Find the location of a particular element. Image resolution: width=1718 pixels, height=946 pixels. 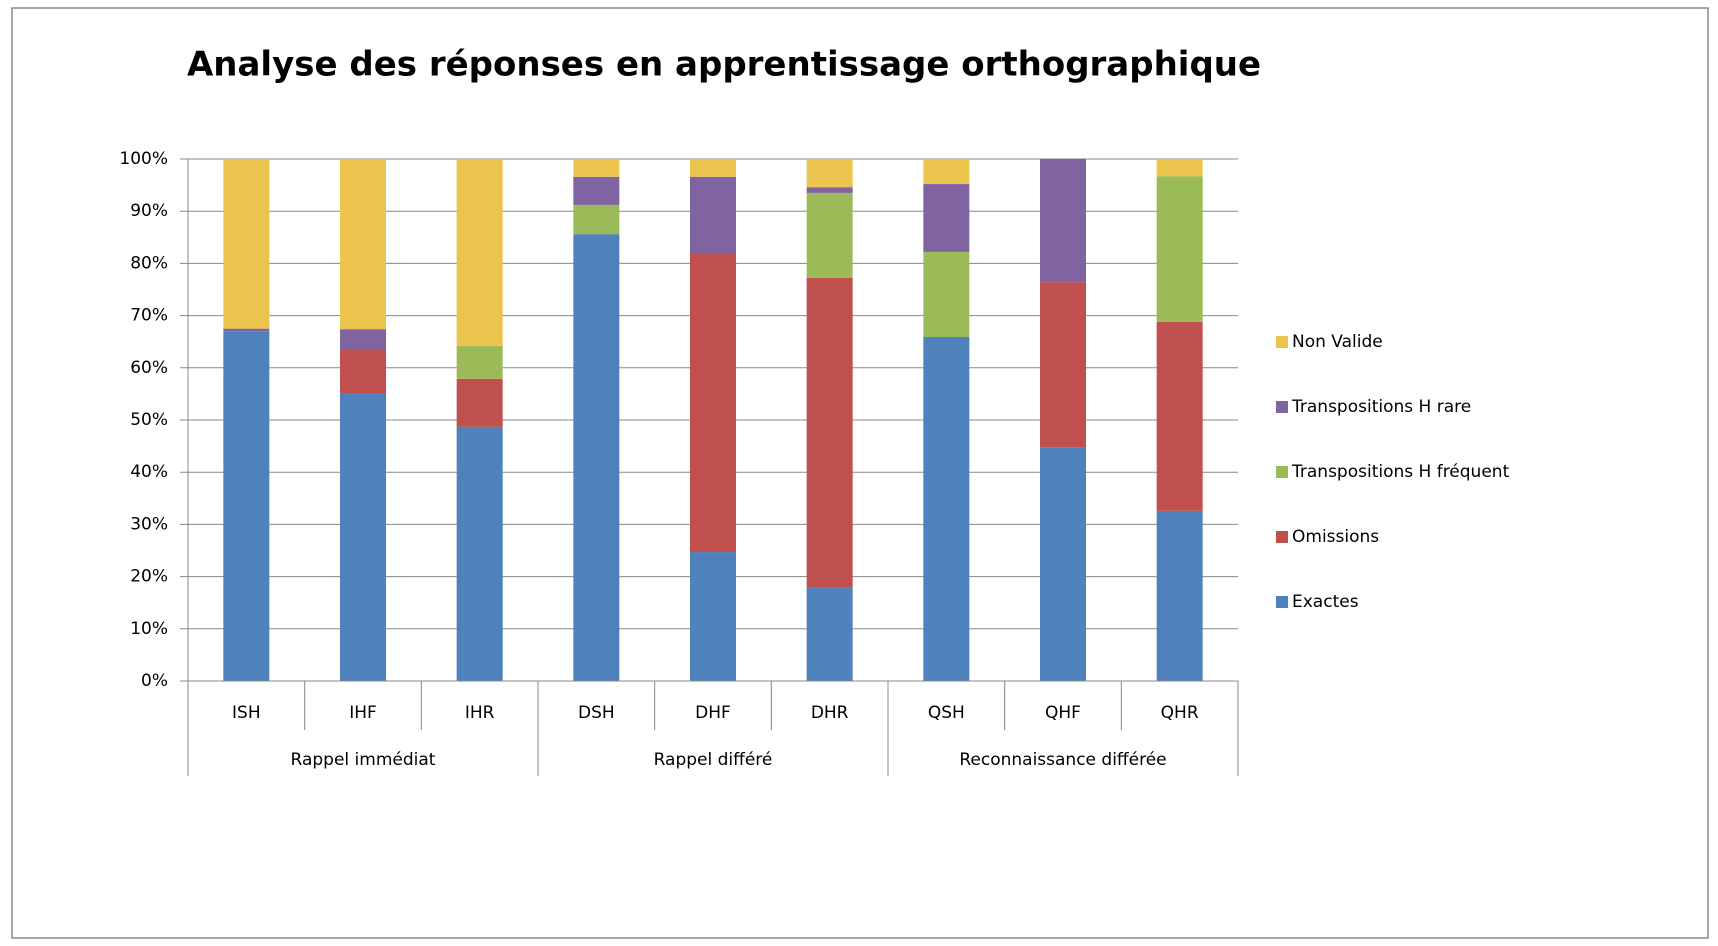

x-tick-label: QSH is located at coordinates (946, 713).